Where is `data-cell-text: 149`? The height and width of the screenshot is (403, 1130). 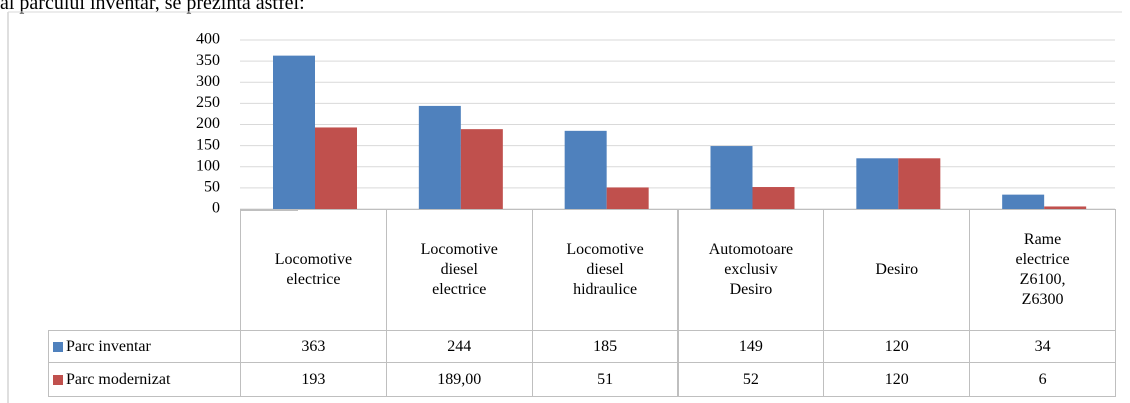
data-cell-text: 149 is located at coordinates (750, 346).